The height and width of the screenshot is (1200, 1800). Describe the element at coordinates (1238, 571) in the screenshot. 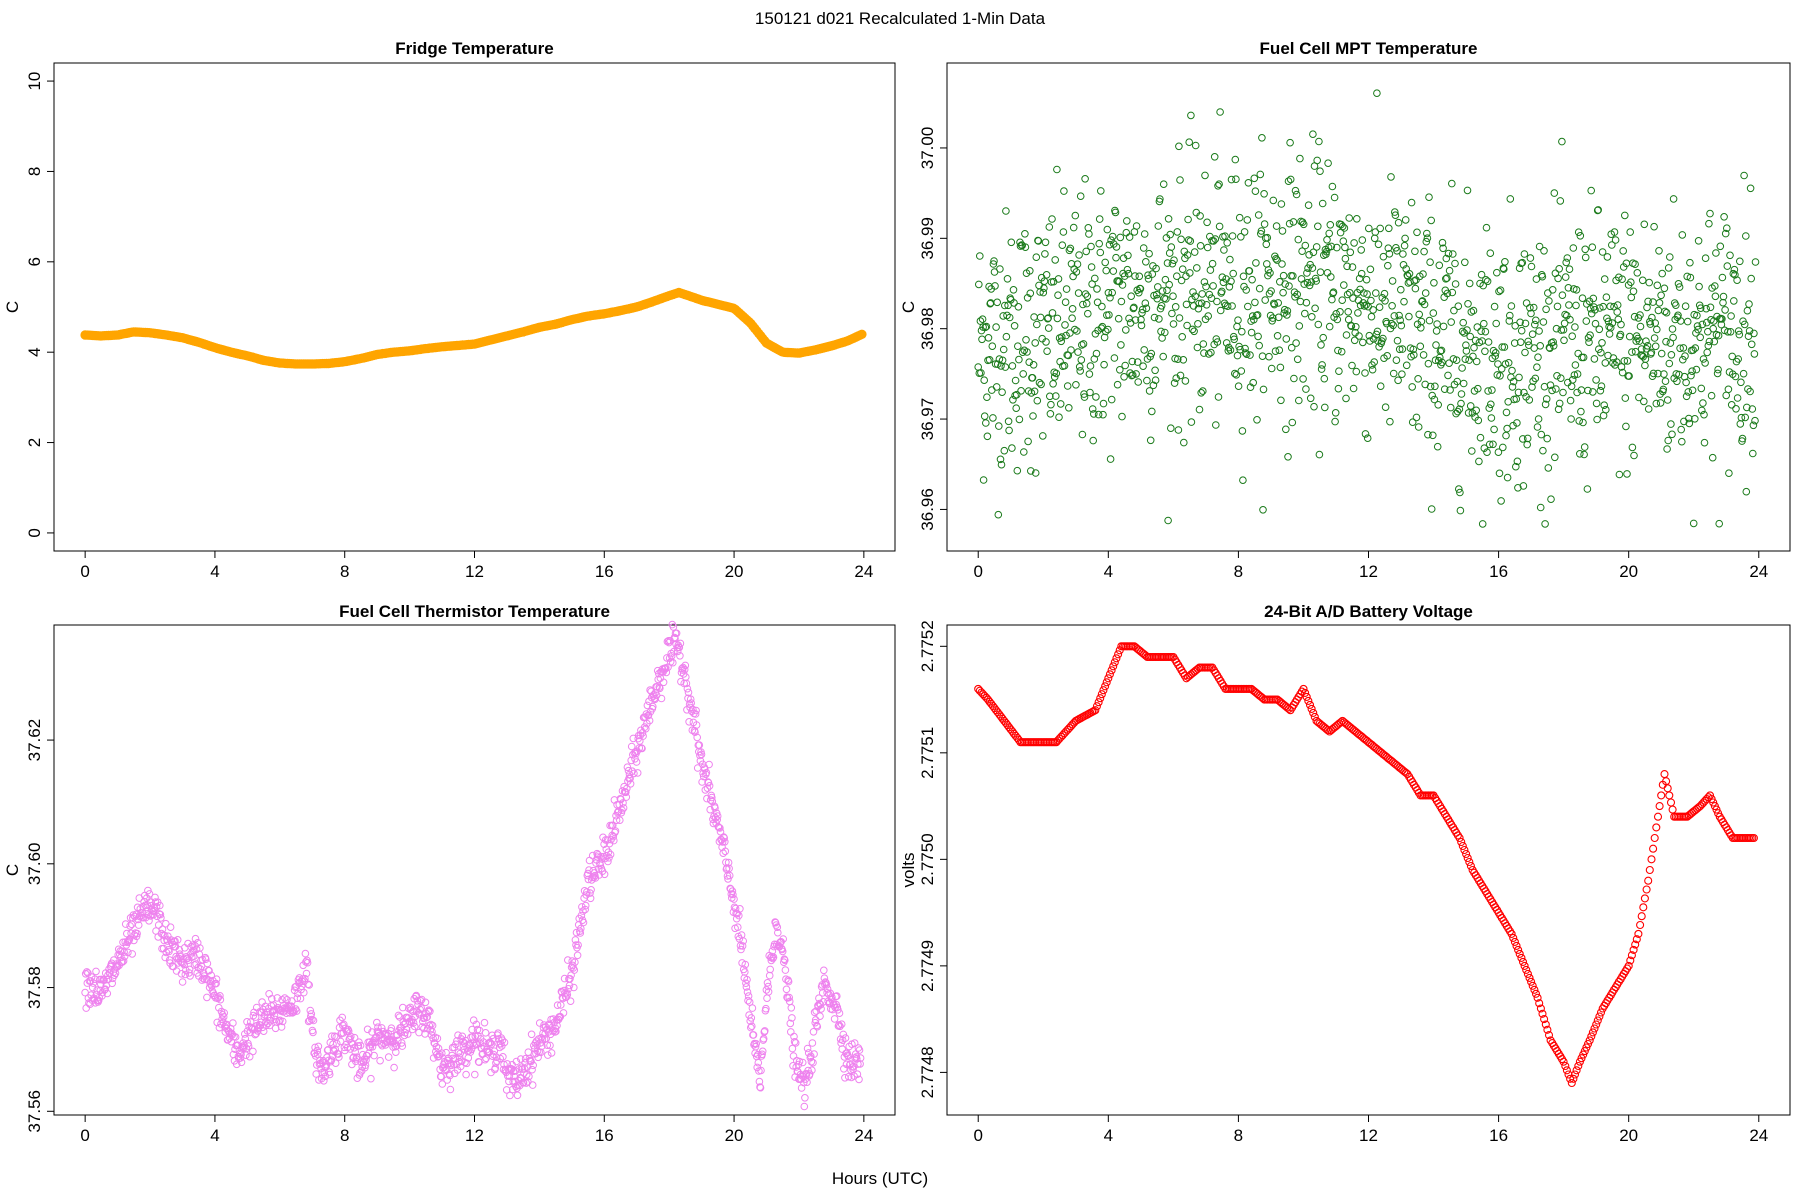

I see `x-tick-label: 8` at that location.